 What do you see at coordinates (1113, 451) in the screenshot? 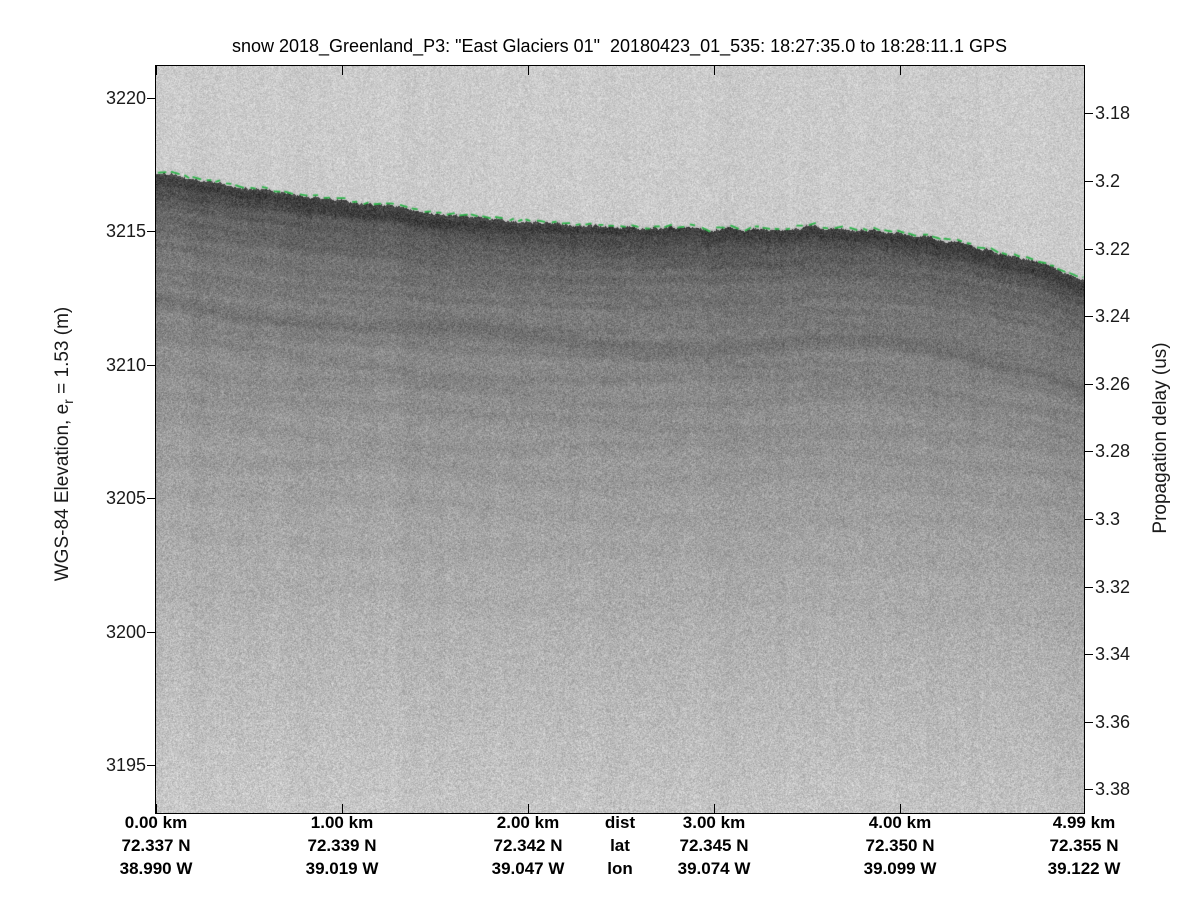
I see `delay-tick-label: 3.28` at bounding box center [1113, 451].